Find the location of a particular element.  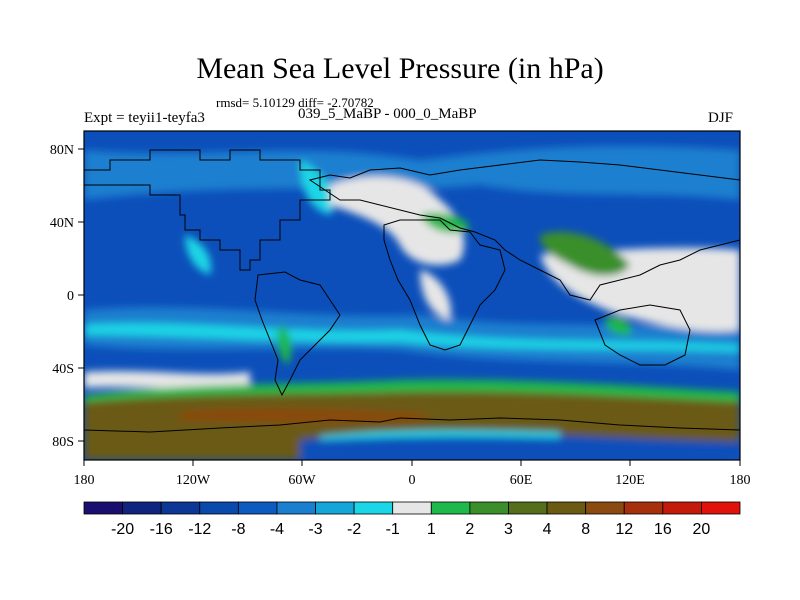

period-label: 039_5_MaBP - 000_0_MaBP is located at coordinates (387, 114).